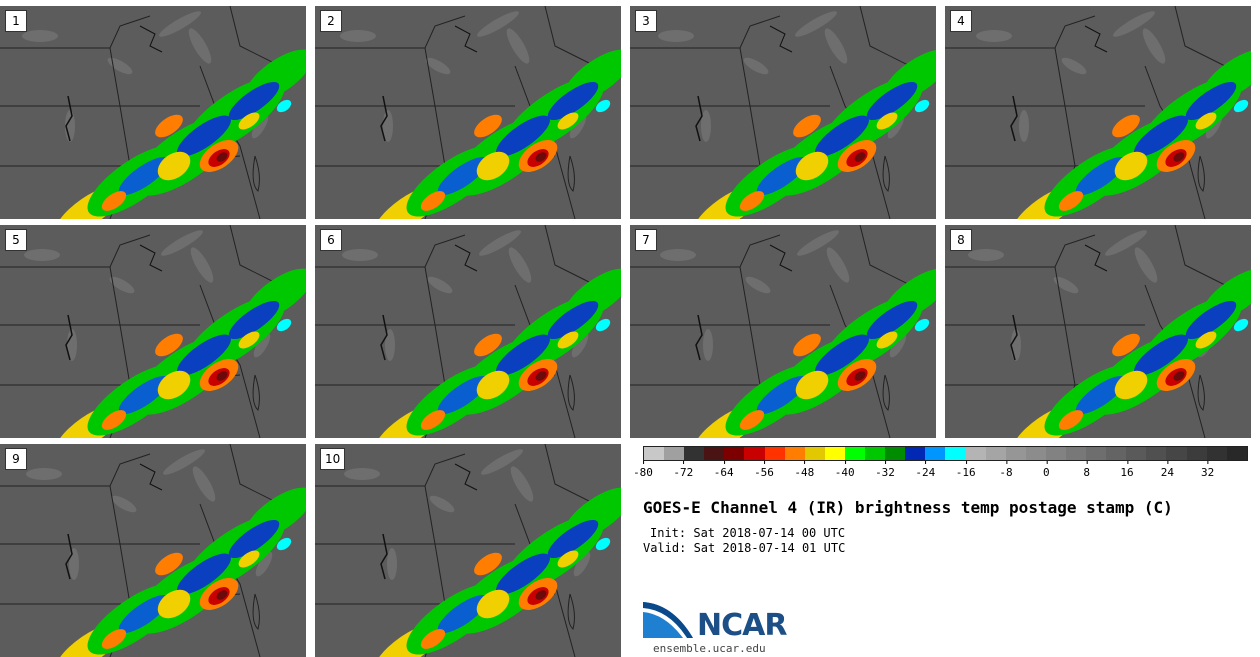 The width and height of the screenshot is (1260, 657). I want to click on colorbar-tick-label: -56, so click(764, 470).